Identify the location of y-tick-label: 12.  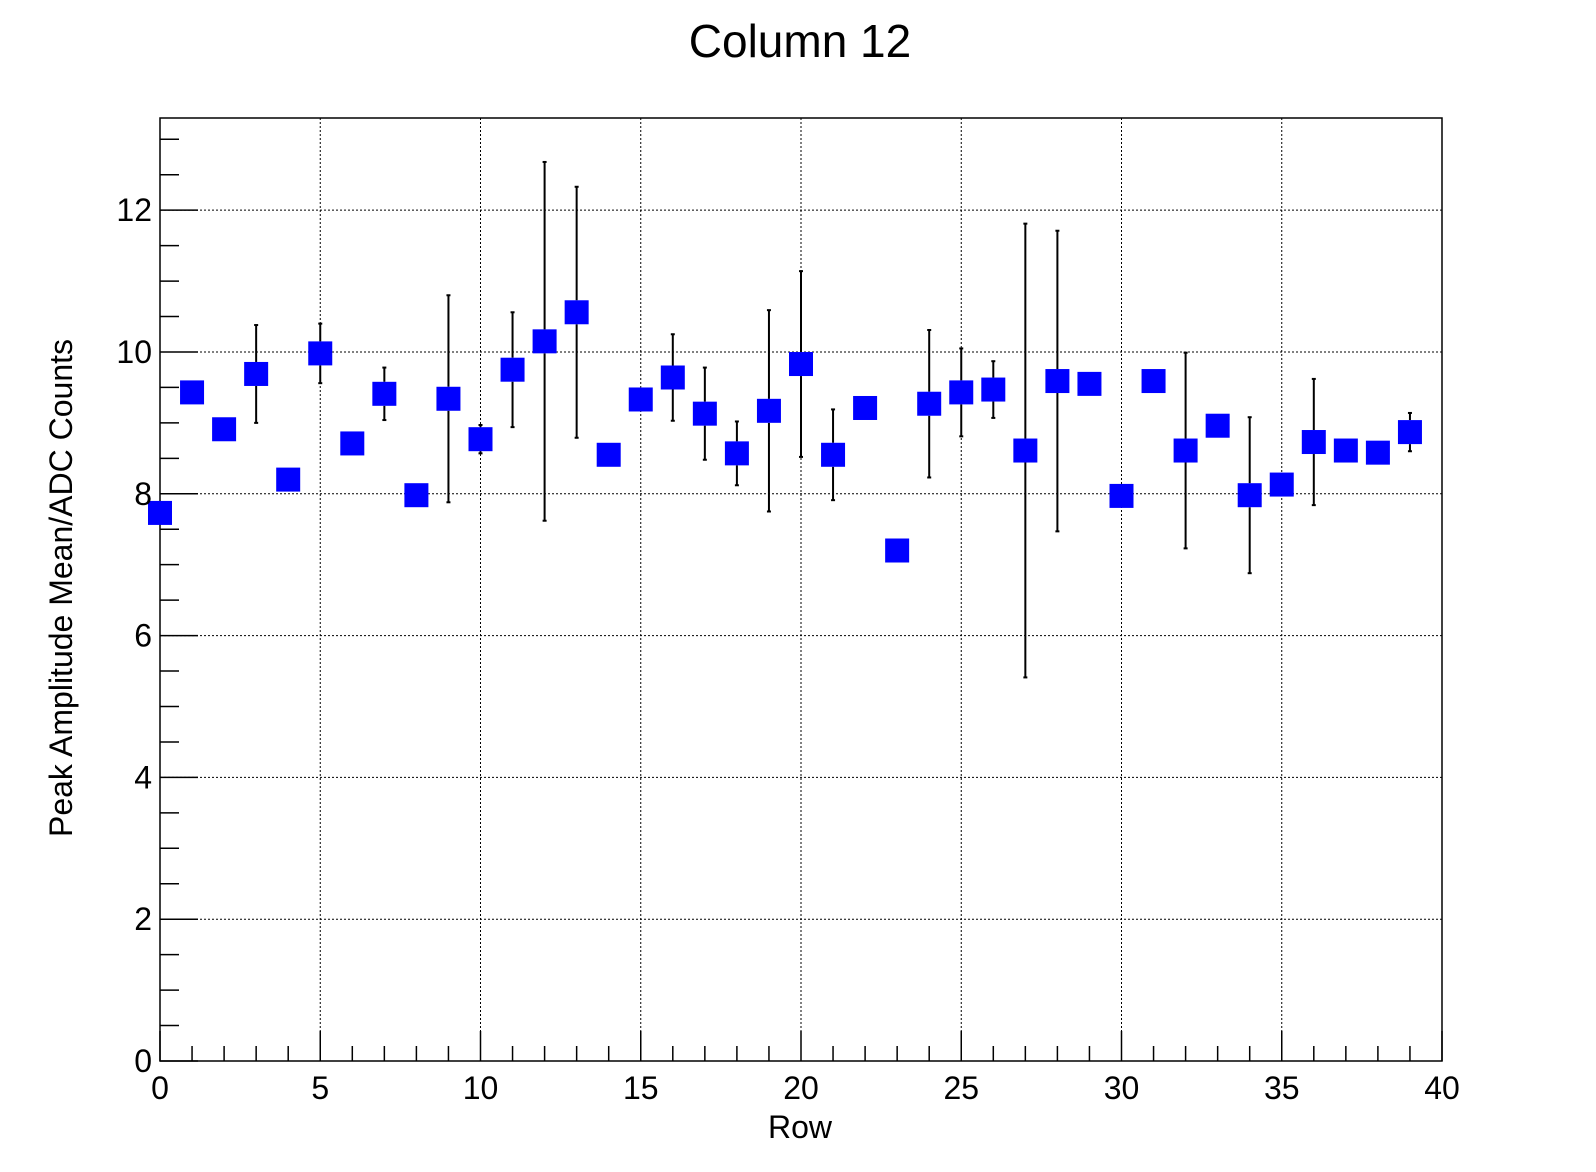
(134, 210).